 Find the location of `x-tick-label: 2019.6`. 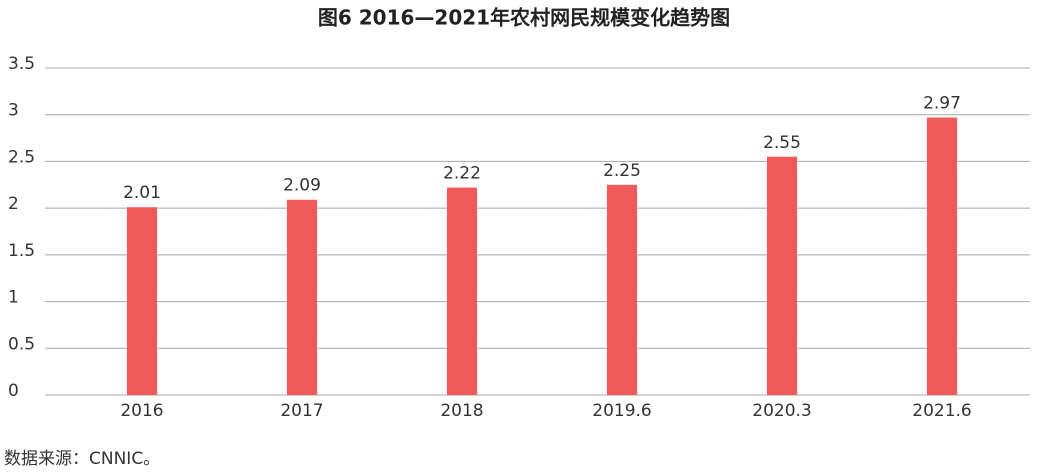

x-tick-label: 2019.6 is located at coordinates (621, 411).